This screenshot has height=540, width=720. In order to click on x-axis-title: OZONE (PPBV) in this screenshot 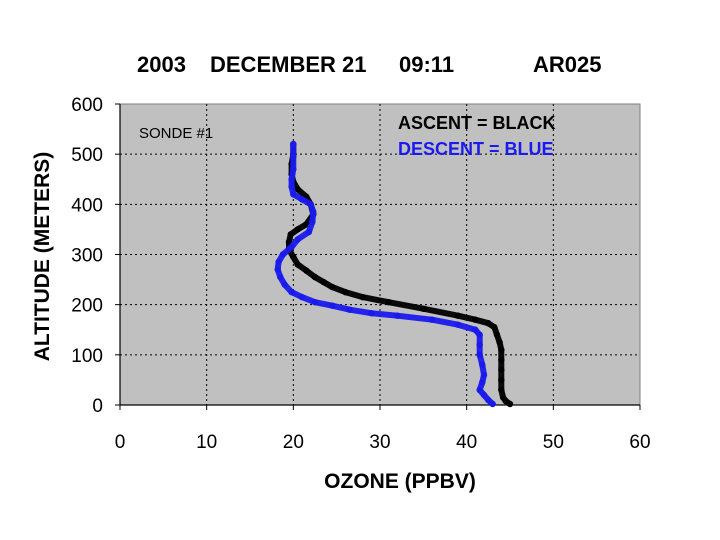, I will do `click(400, 481)`.